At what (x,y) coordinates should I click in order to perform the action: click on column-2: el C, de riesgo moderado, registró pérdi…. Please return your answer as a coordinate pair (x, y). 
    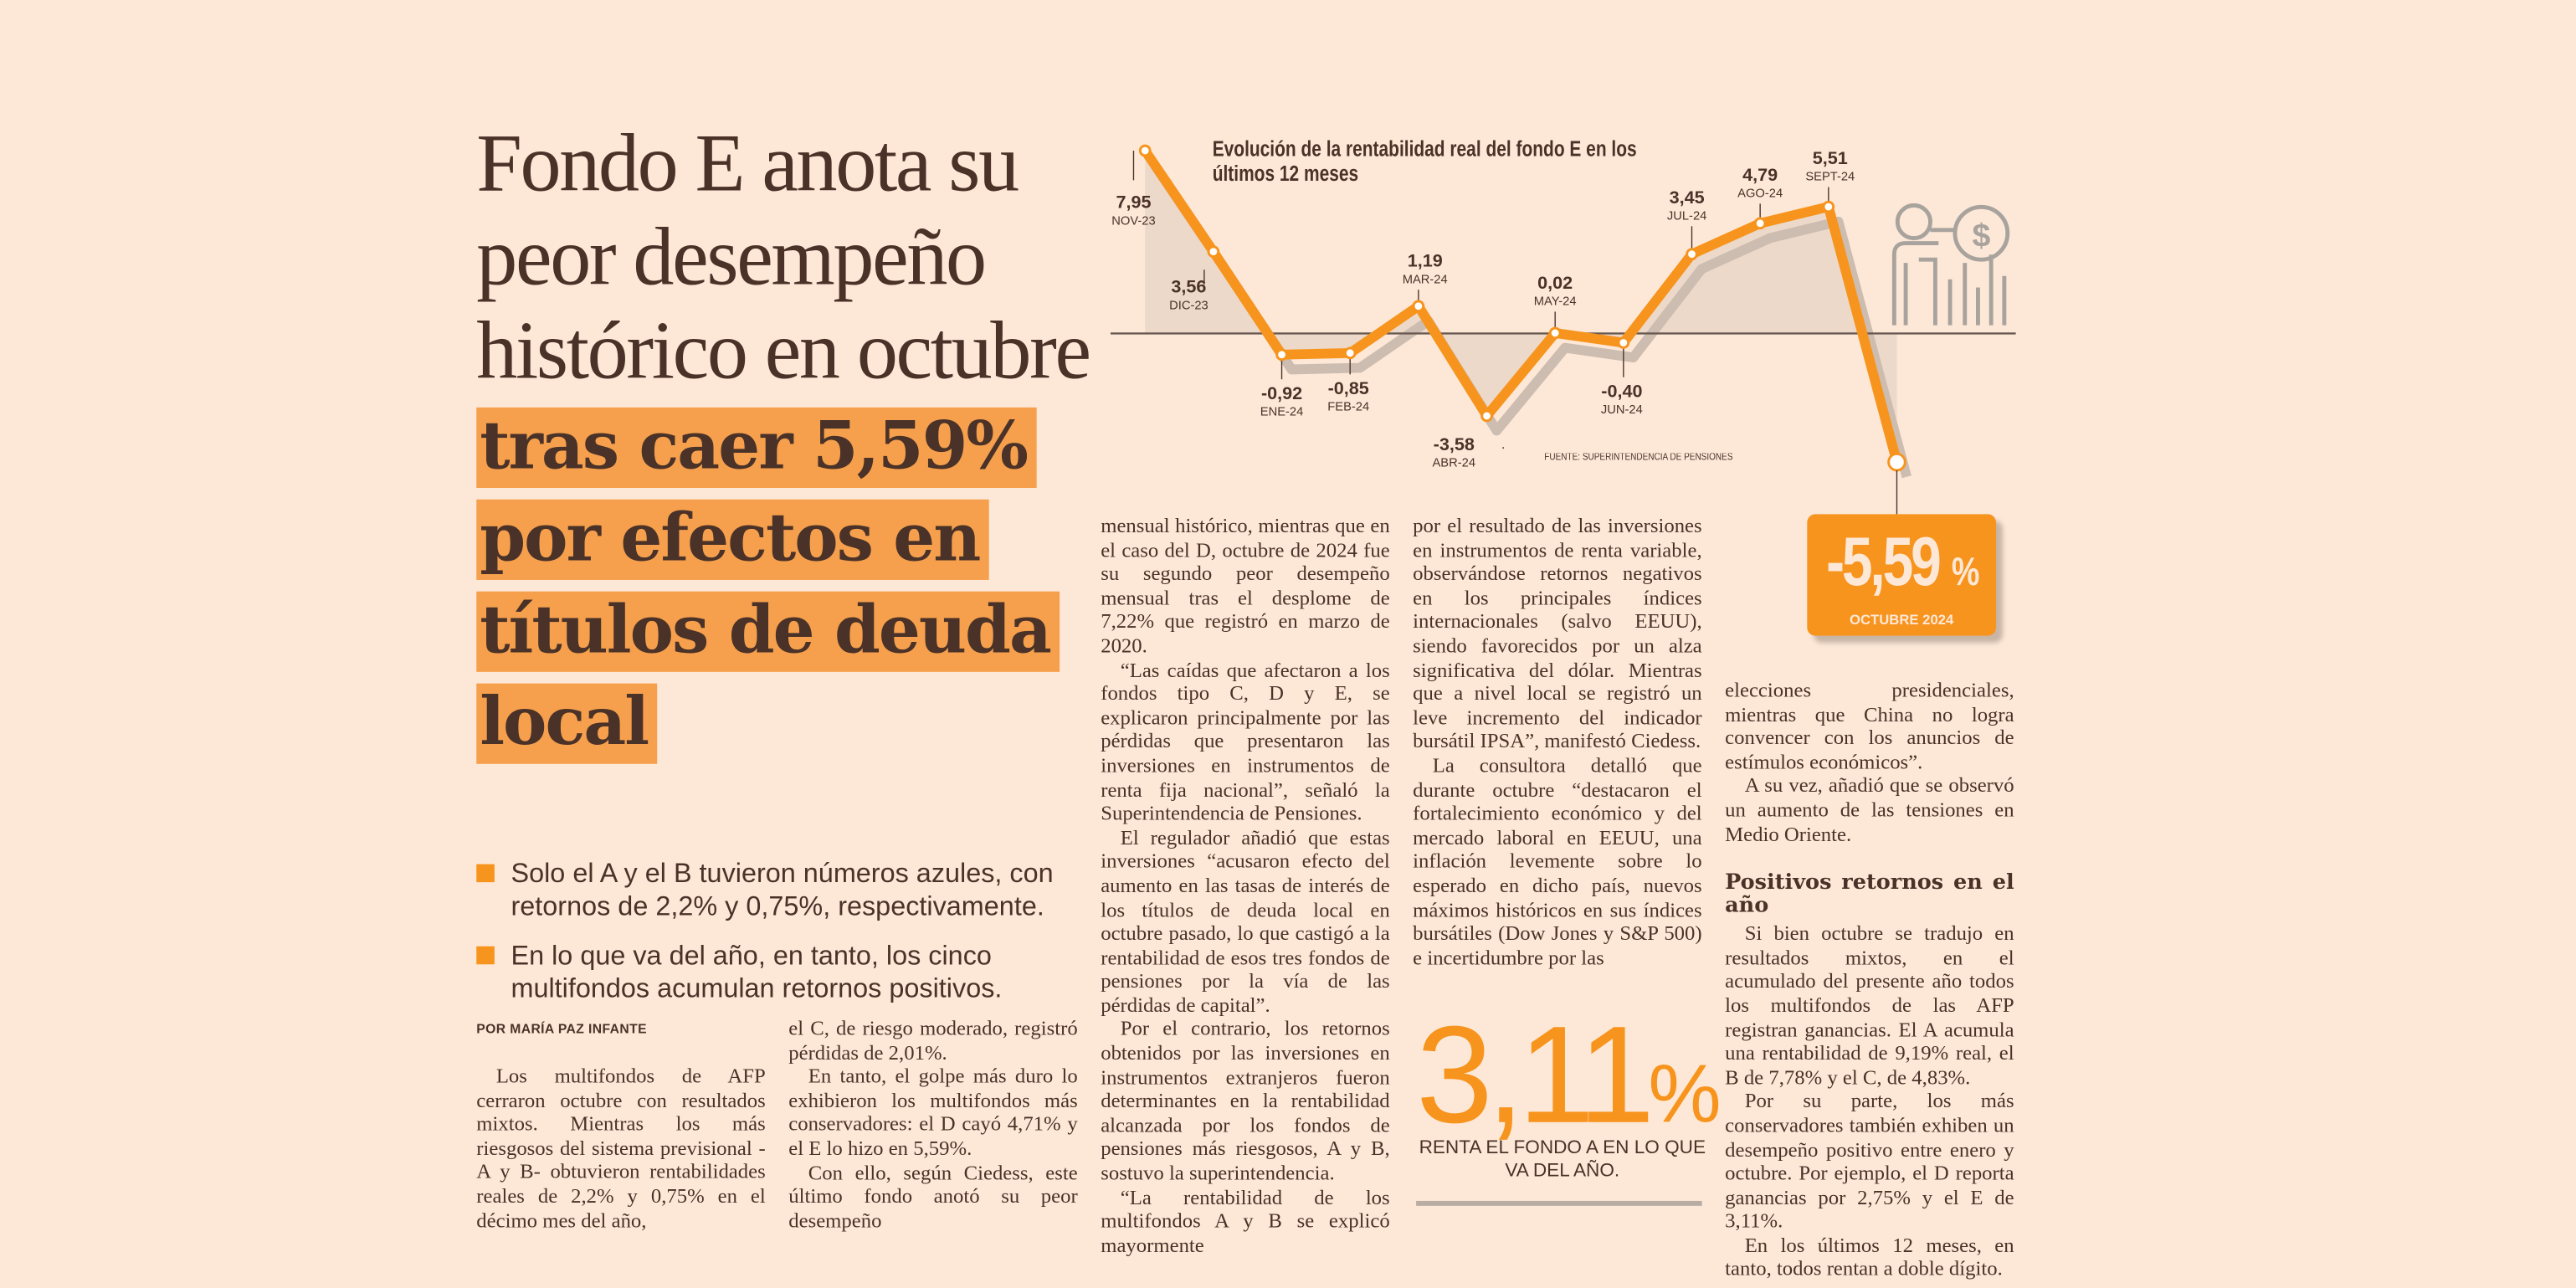
    Looking at the image, I should click on (932, 1125).